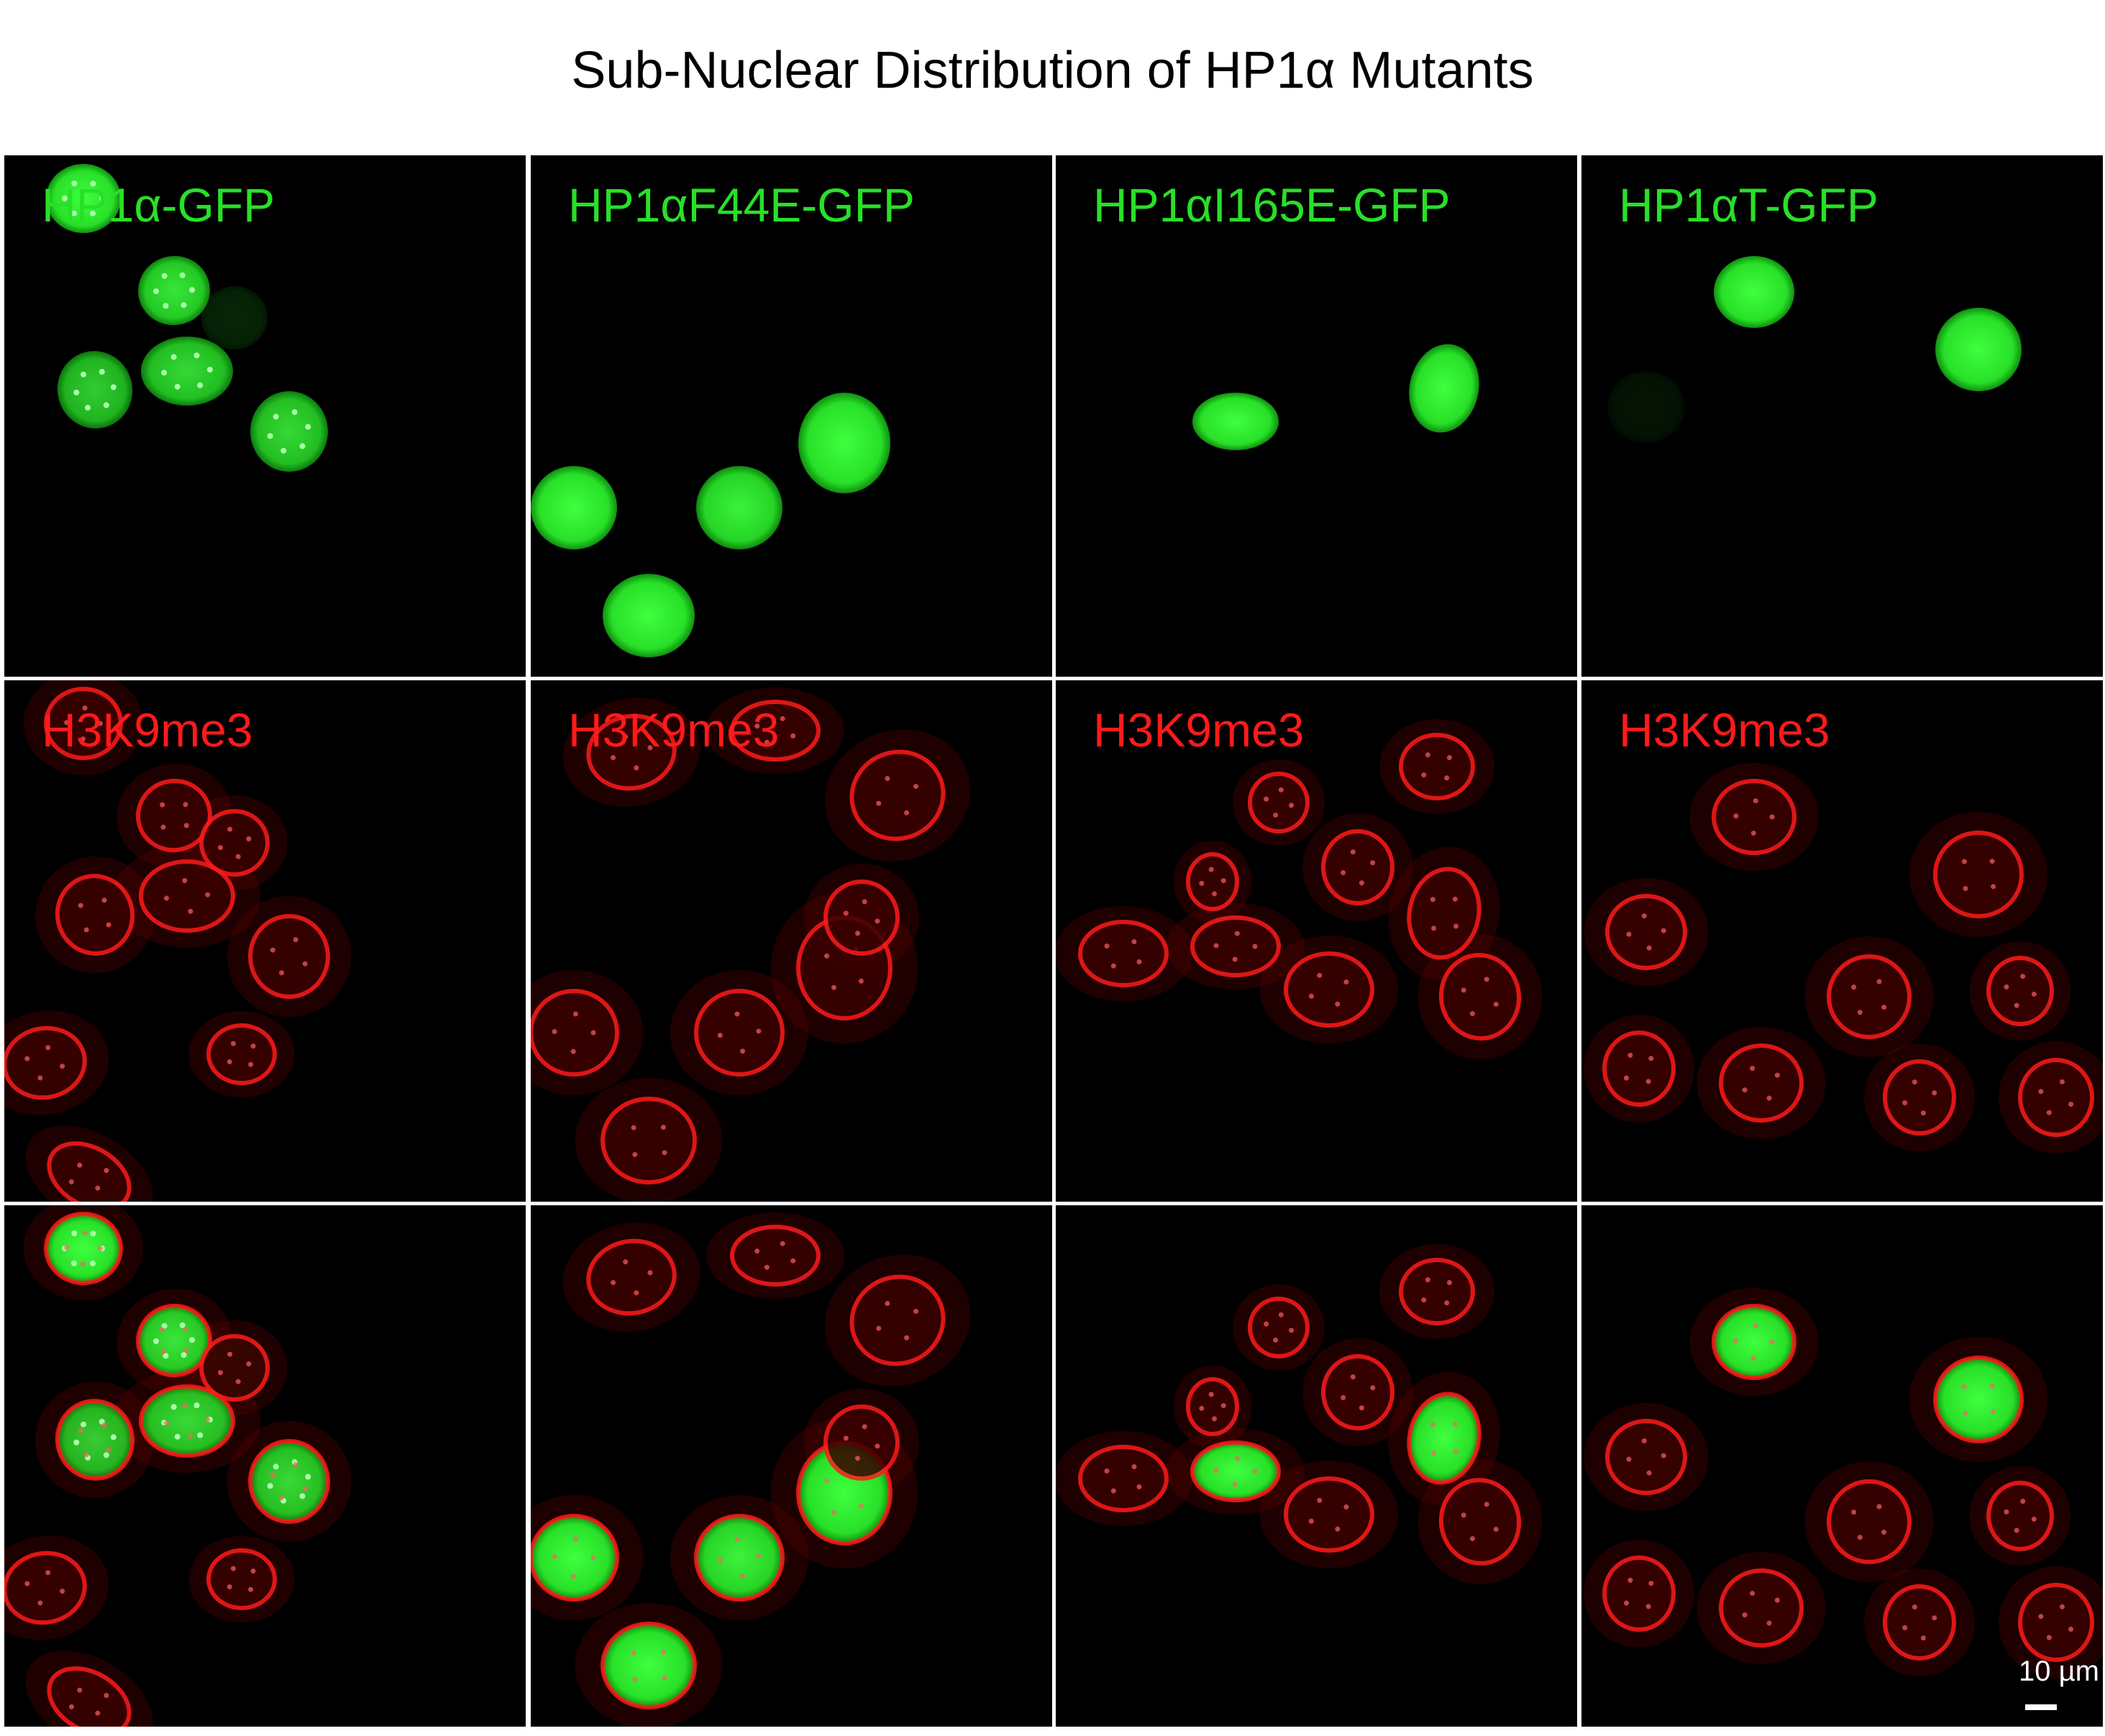 The image size is (2105, 1736). Describe the element at coordinates (1842, 941) in the screenshot. I see `panel-h3k9me3-4: H3K9me3` at that location.